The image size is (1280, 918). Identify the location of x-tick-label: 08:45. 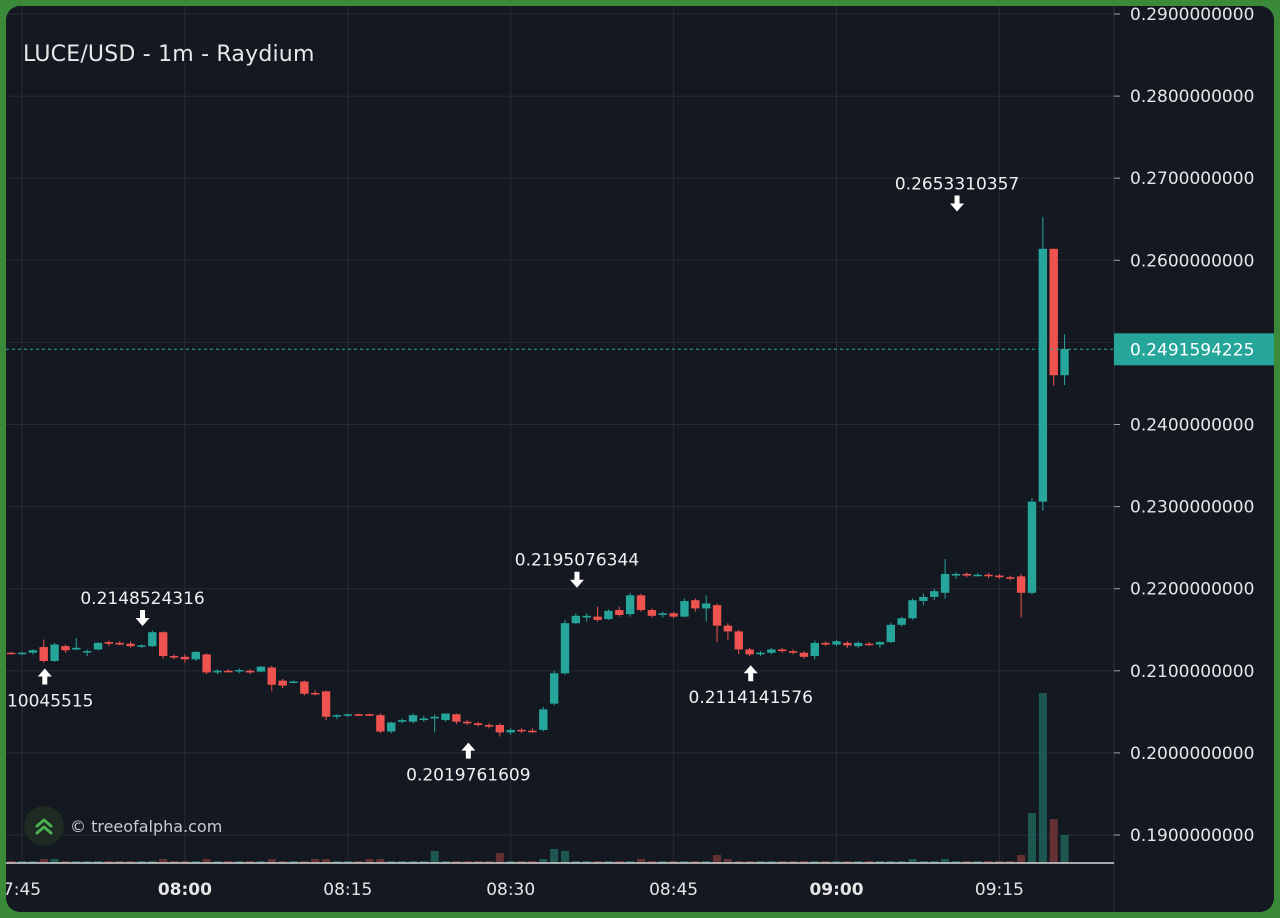
(673, 890).